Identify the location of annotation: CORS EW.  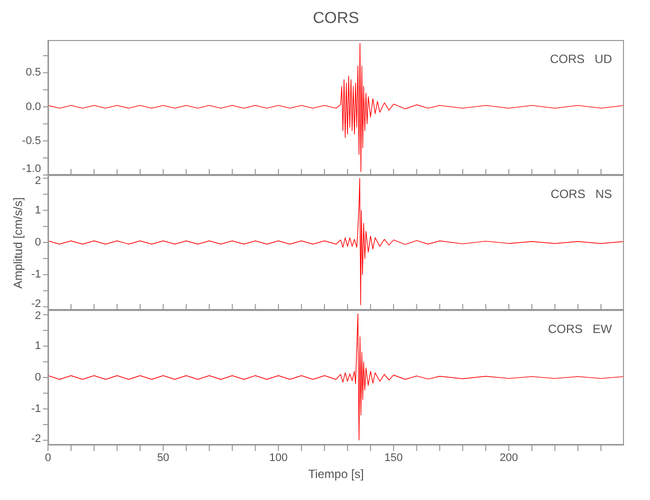
(580, 329).